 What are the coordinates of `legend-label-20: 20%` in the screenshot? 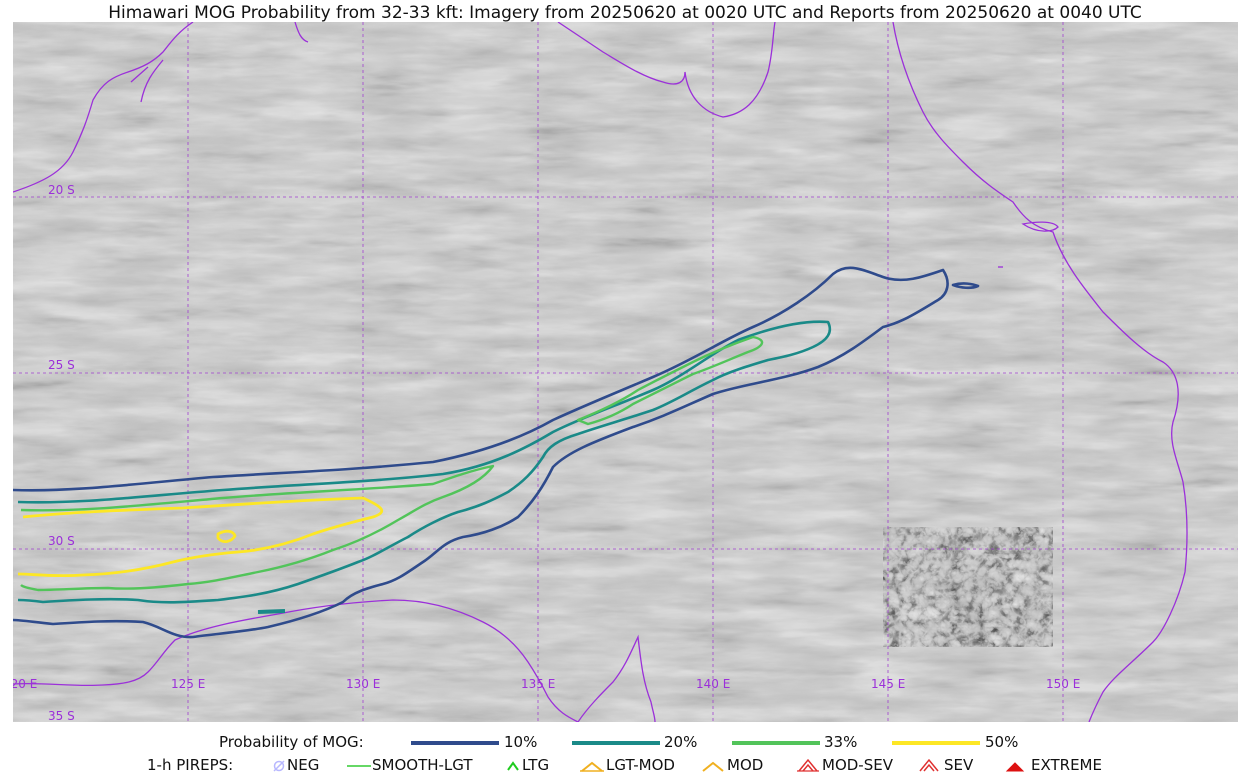 It's located at (681, 742).